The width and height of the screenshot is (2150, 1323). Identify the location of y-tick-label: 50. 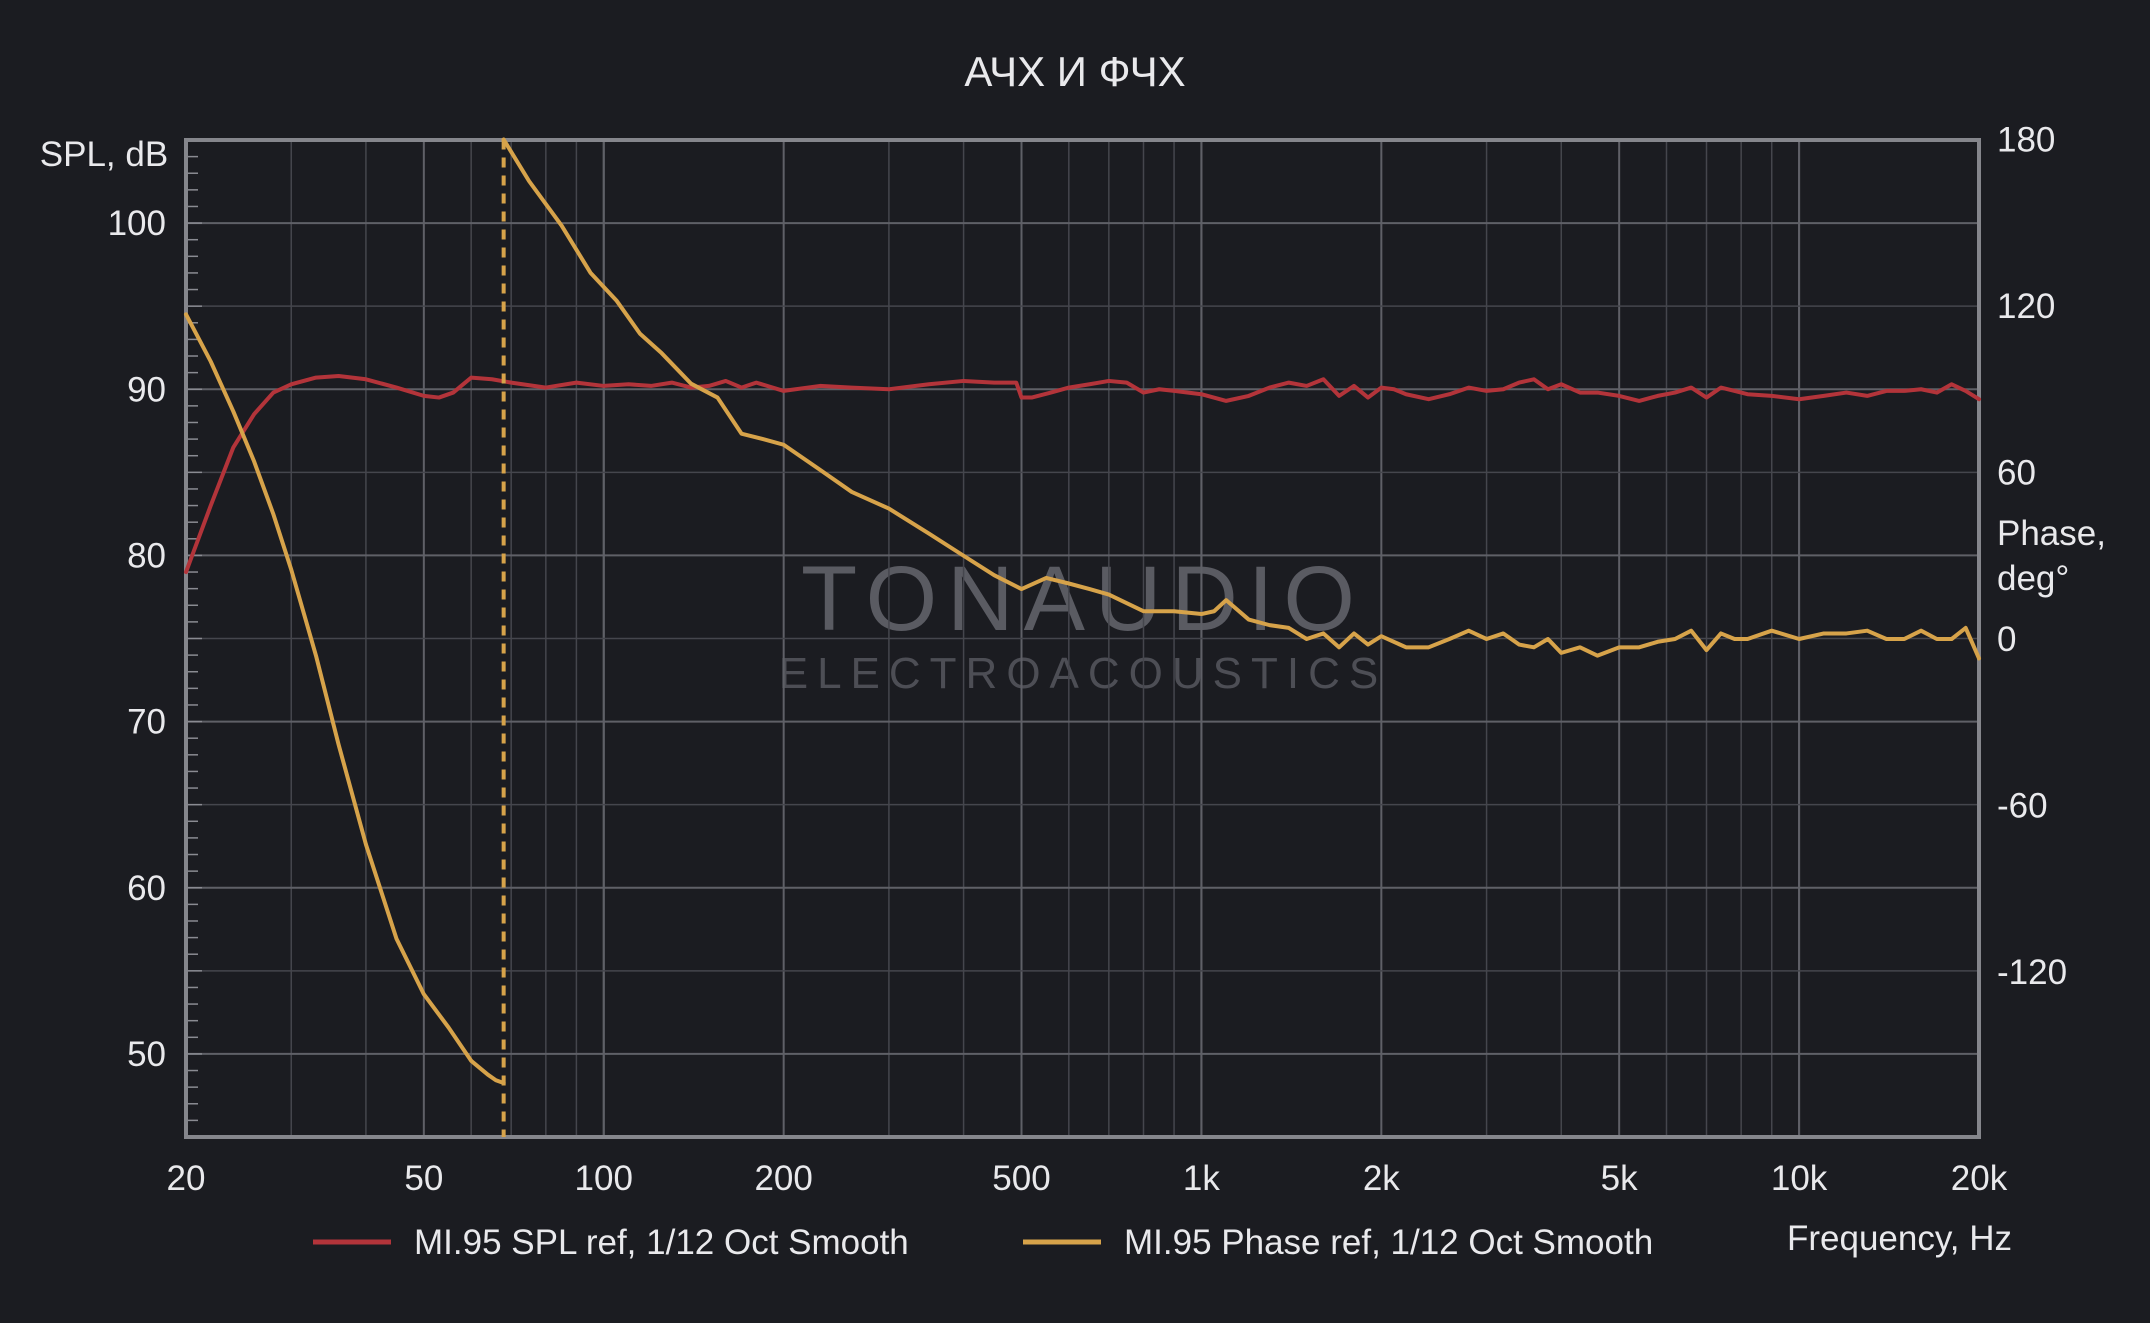
(146, 1054).